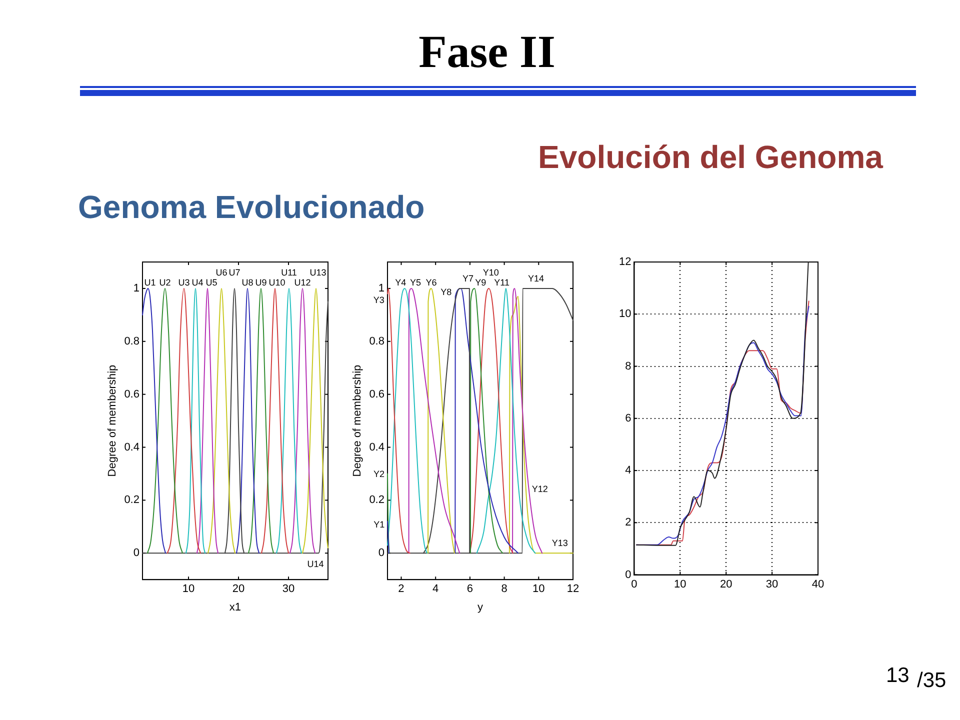 This screenshot has width=960, height=720. Describe the element at coordinates (469, 589) in the screenshot. I see `x-tick-label: 6` at that location.